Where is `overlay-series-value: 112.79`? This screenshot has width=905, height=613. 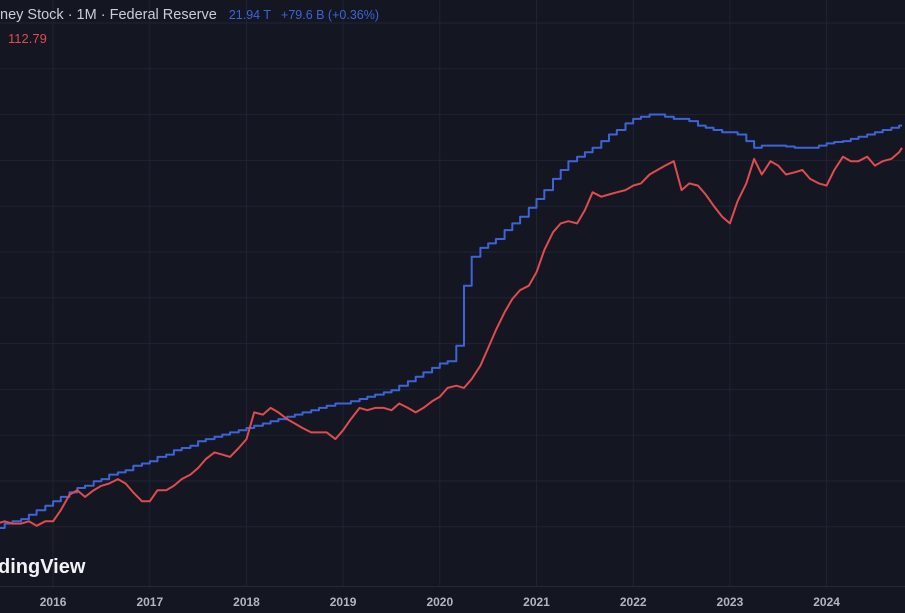
overlay-series-value: 112.79 is located at coordinates (27, 38).